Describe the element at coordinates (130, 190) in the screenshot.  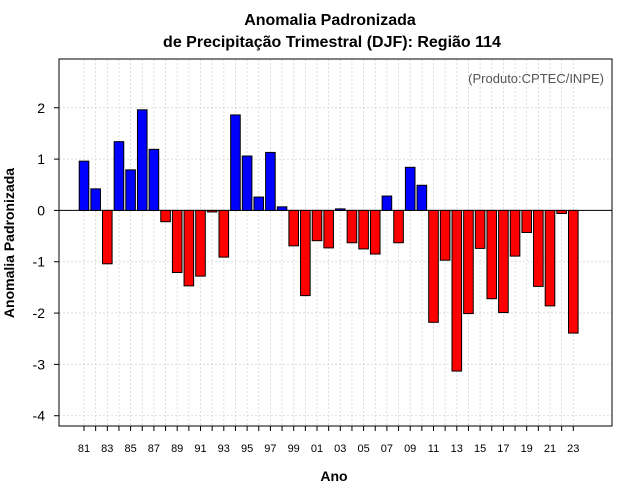
I see `bar-1985` at that location.